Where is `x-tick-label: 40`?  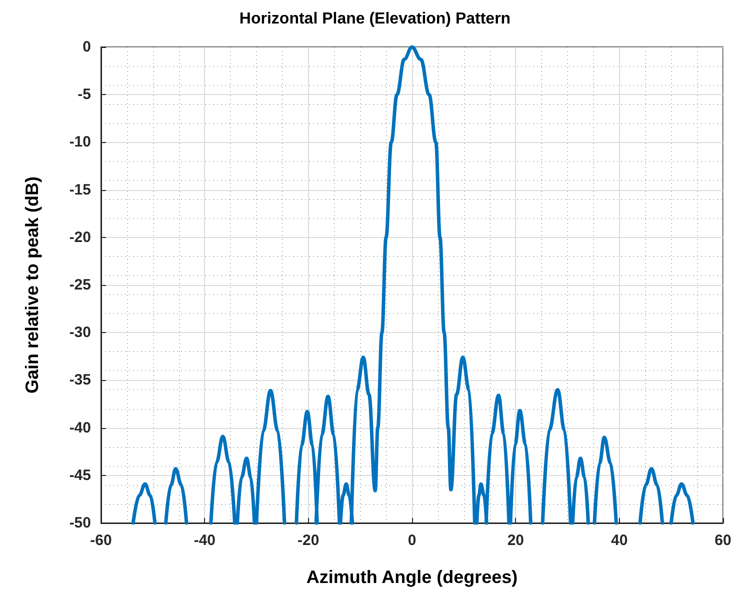
x-tick-label: 40 is located at coordinates (619, 540).